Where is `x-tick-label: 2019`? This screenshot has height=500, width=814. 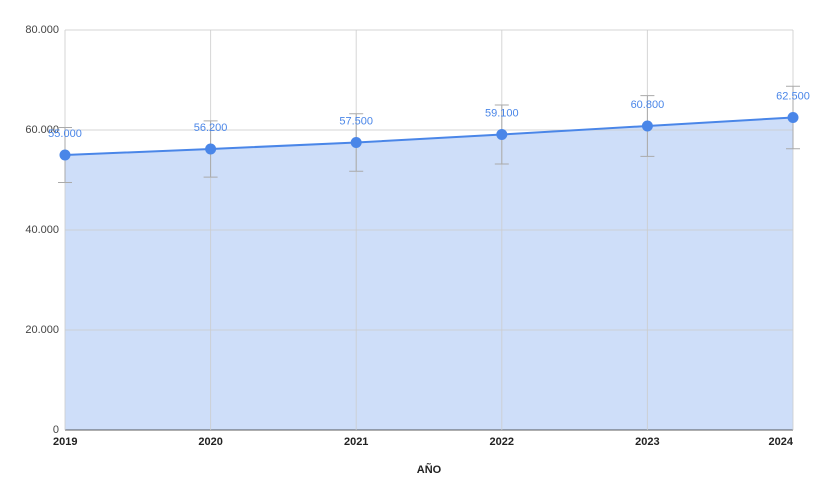 x-tick-label: 2019 is located at coordinates (65, 442).